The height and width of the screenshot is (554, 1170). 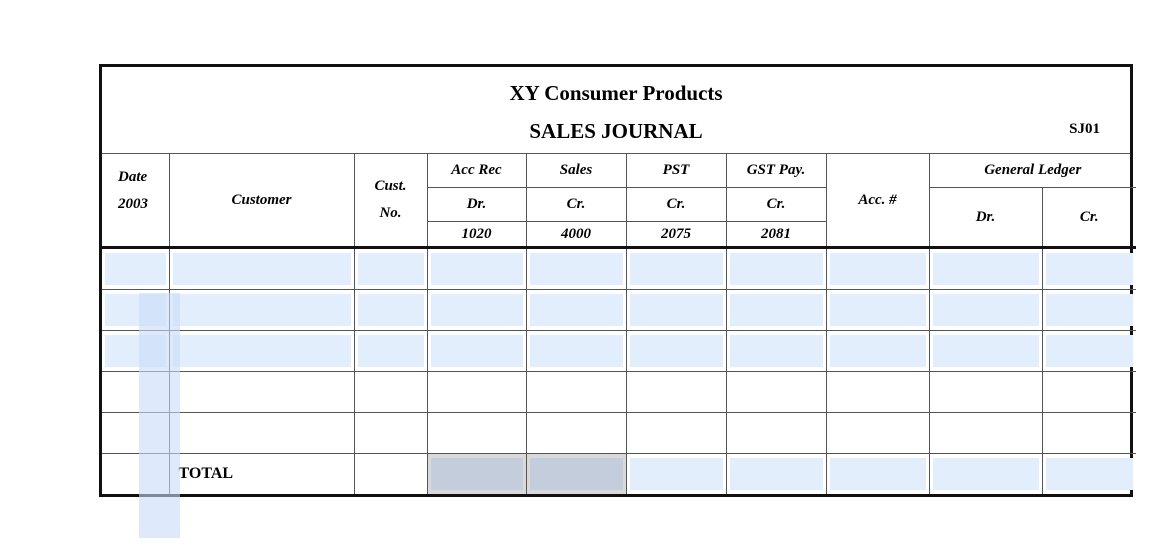 What do you see at coordinates (676, 204) in the screenshot?
I see `header-pst-cr: Cr.` at bounding box center [676, 204].